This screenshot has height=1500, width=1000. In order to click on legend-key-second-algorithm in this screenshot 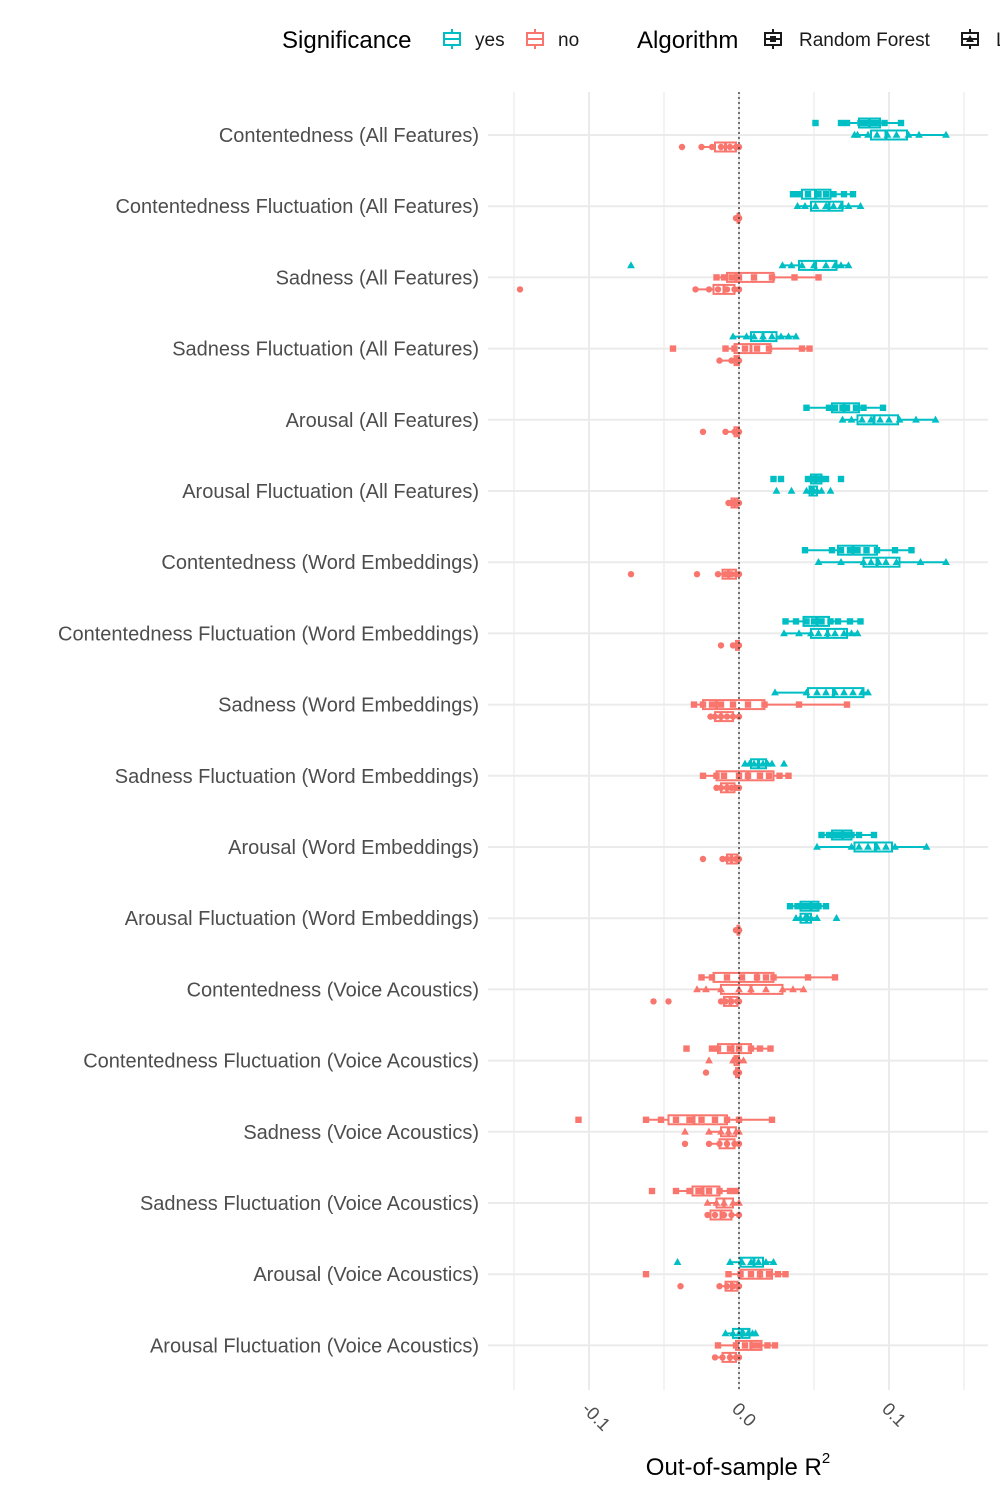, I will do `click(970, 39)`.